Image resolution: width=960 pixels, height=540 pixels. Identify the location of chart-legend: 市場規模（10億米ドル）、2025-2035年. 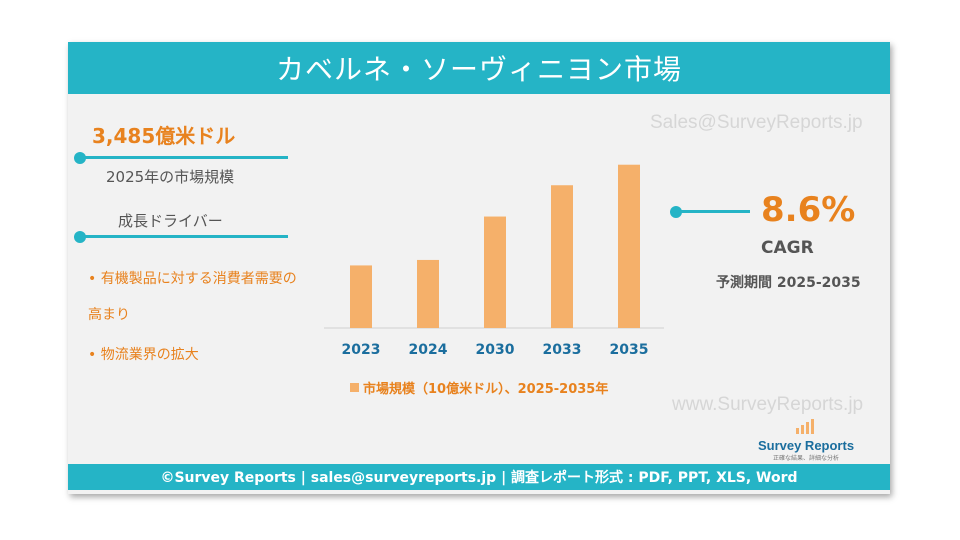
(479, 387).